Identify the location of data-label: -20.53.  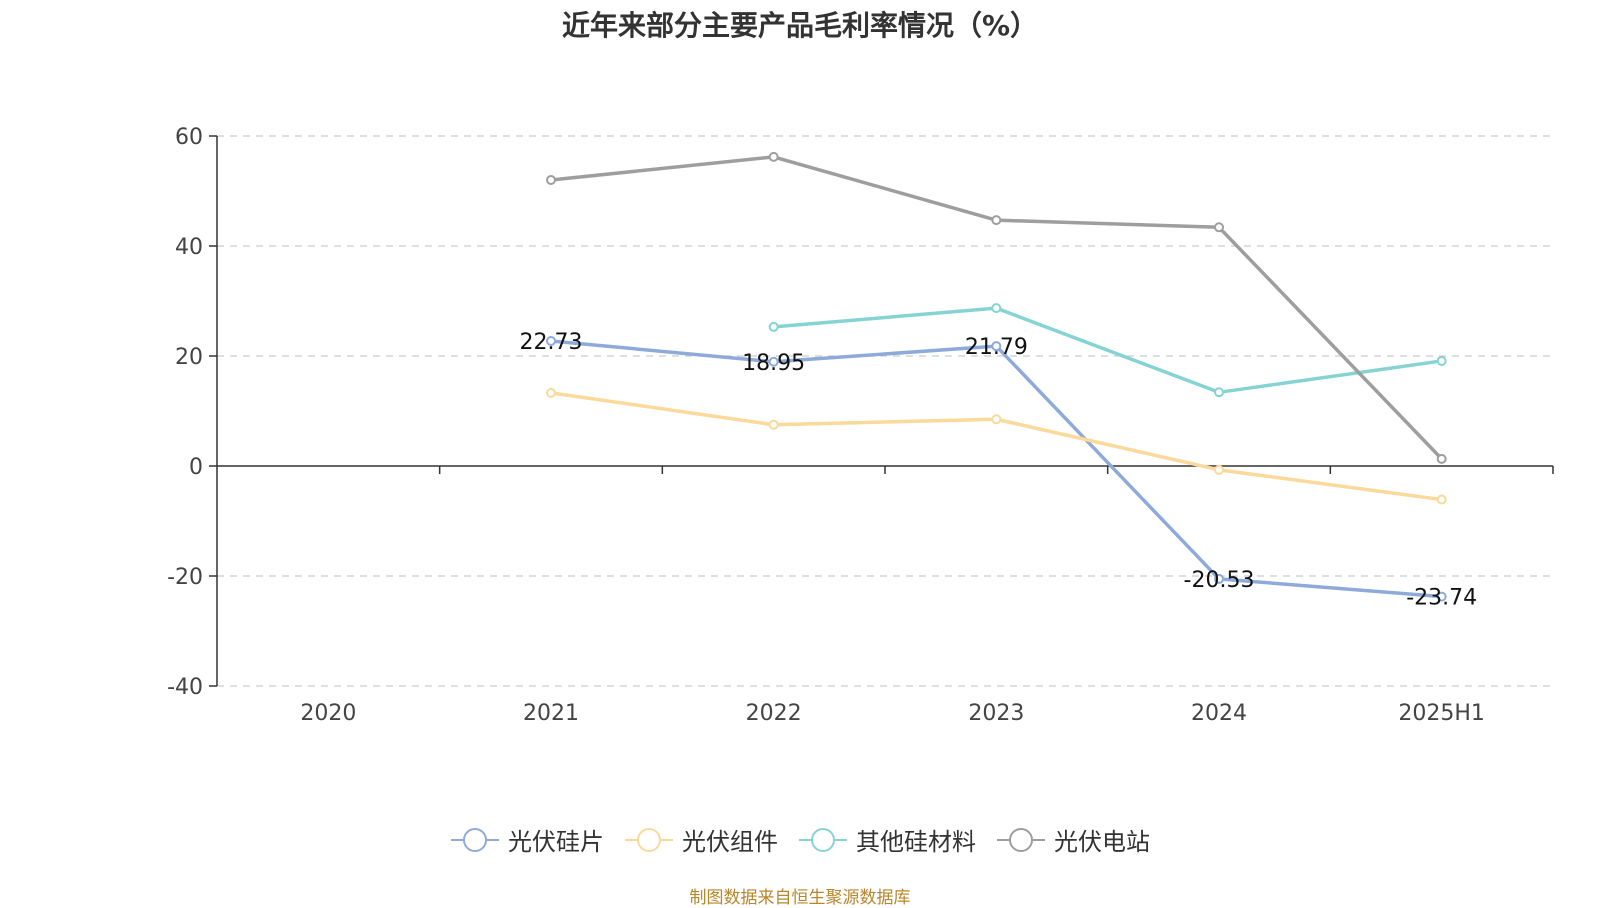
(1219, 580).